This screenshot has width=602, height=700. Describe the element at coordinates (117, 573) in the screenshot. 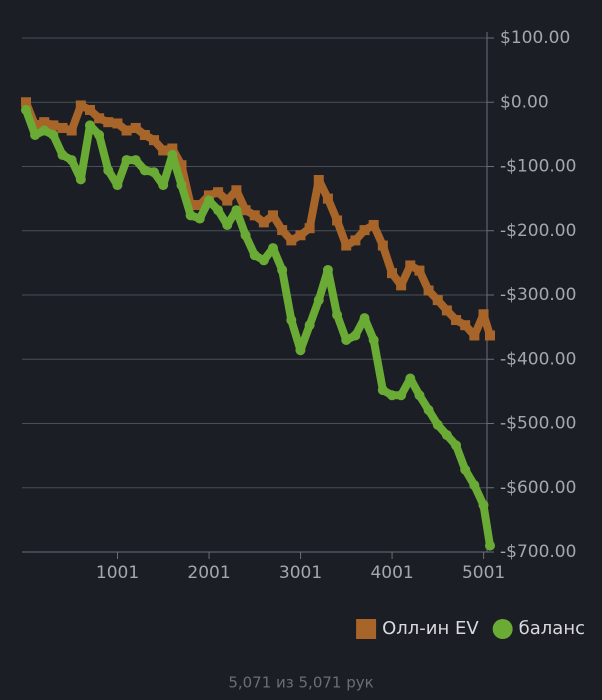

I see `x-tick-label: 1001` at that location.